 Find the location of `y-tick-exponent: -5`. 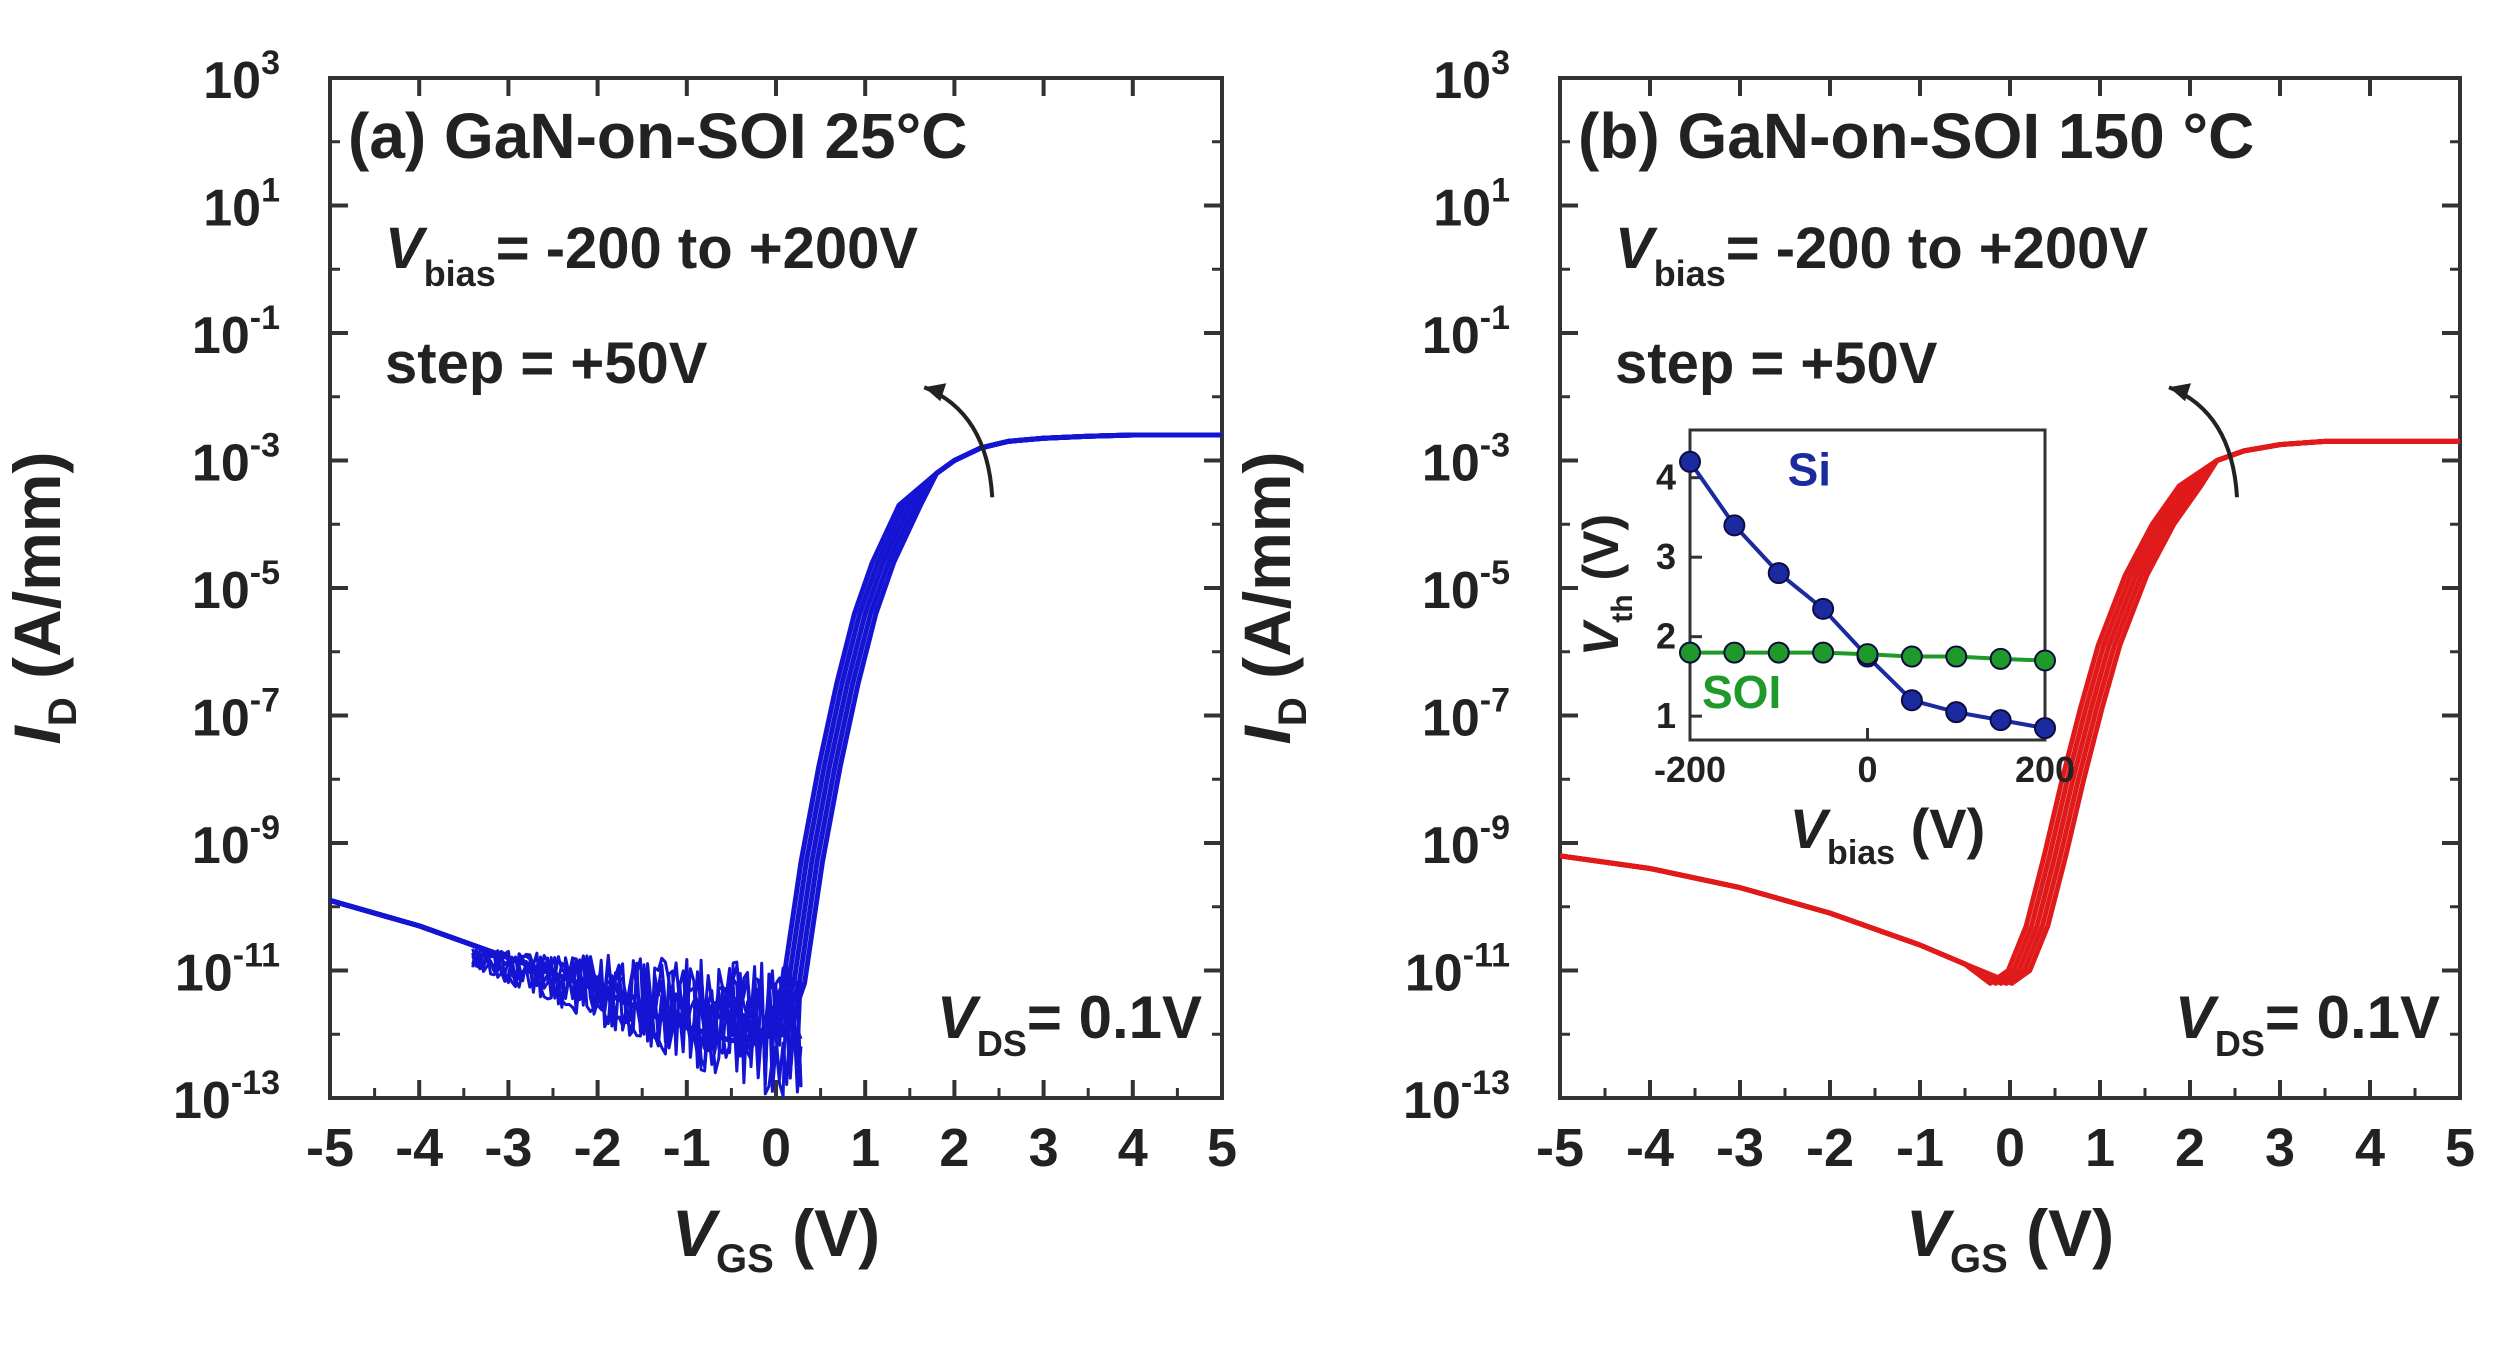

y-tick-exponent: -5 is located at coordinates (1495, 573).